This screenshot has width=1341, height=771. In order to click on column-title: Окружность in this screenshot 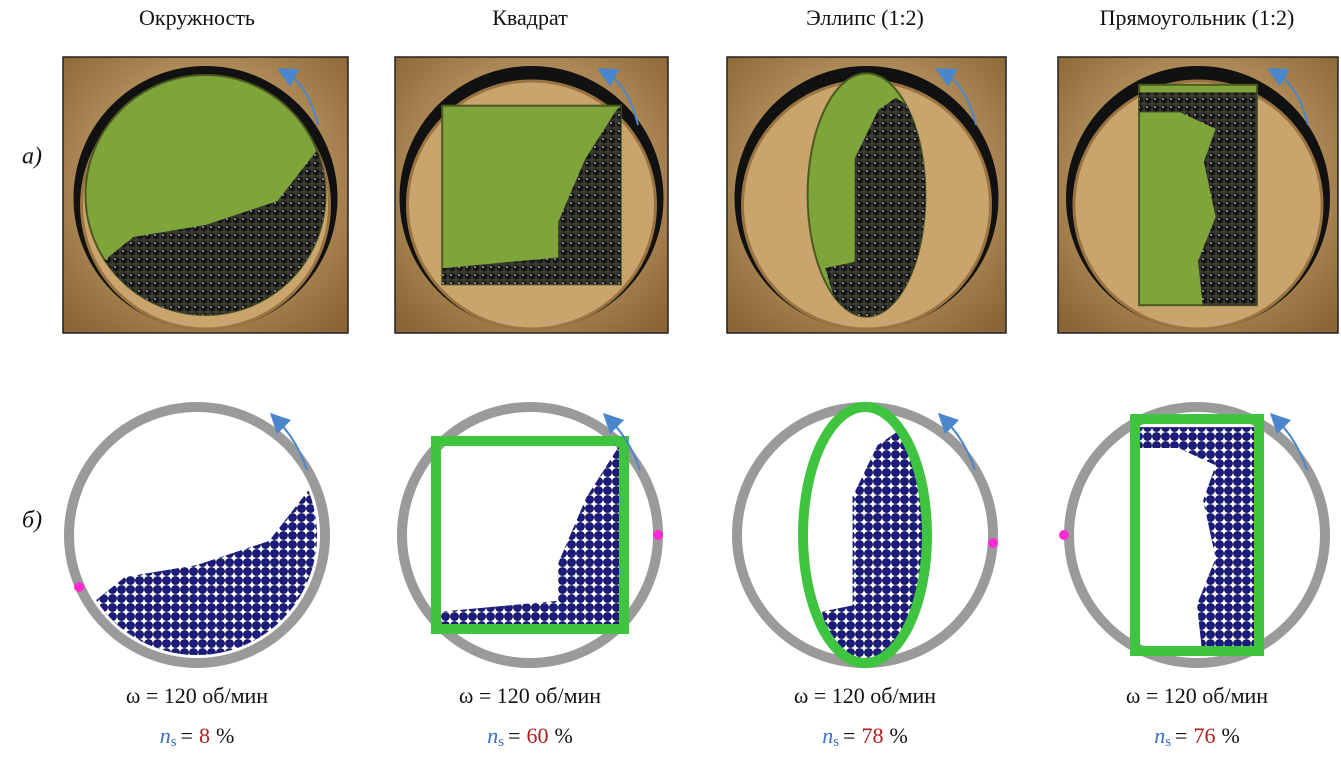, I will do `click(197, 17)`.